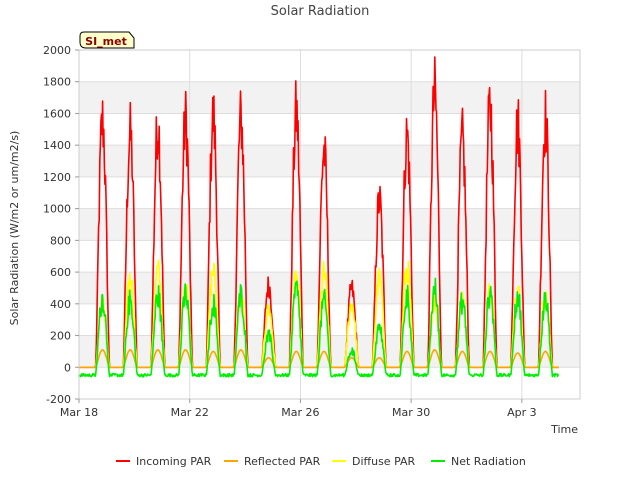  Describe the element at coordinates (411, 412) in the screenshot. I see `x-tick-label: Mar 30` at that location.